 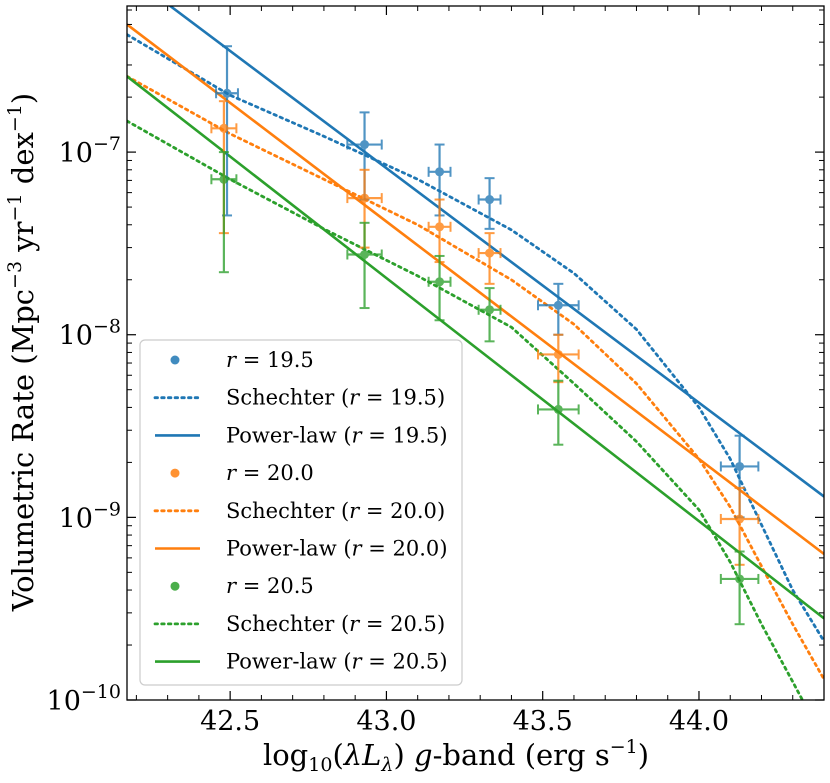 I want to click on data-point-r195, so click(x=489, y=203).